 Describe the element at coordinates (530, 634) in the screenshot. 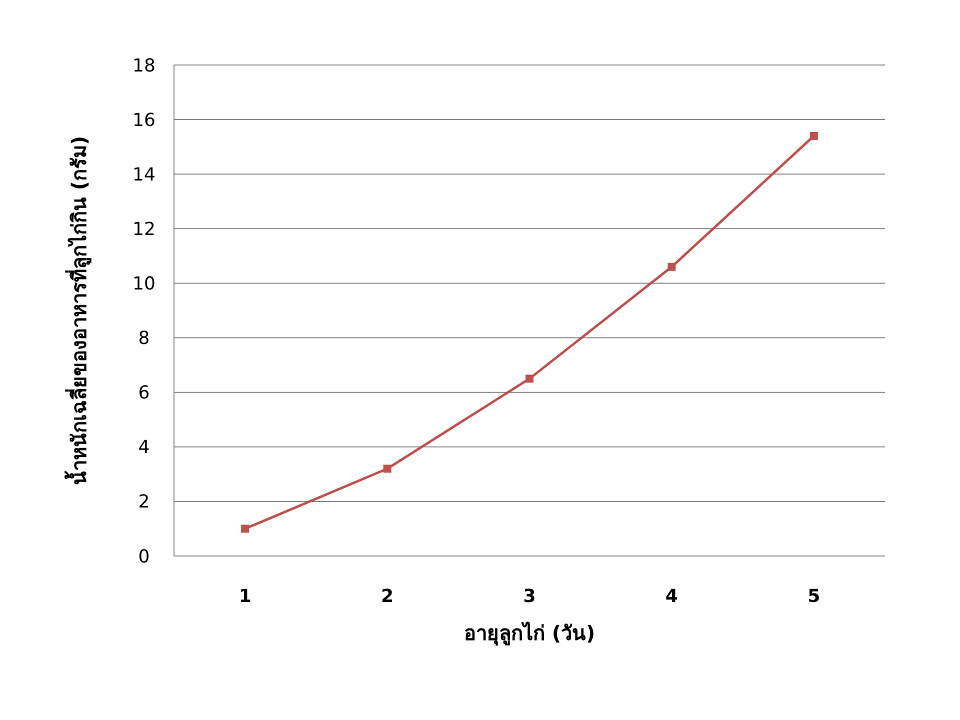

I see `x-axis-title: อายุลูกไก่ (วัน)` at that location.